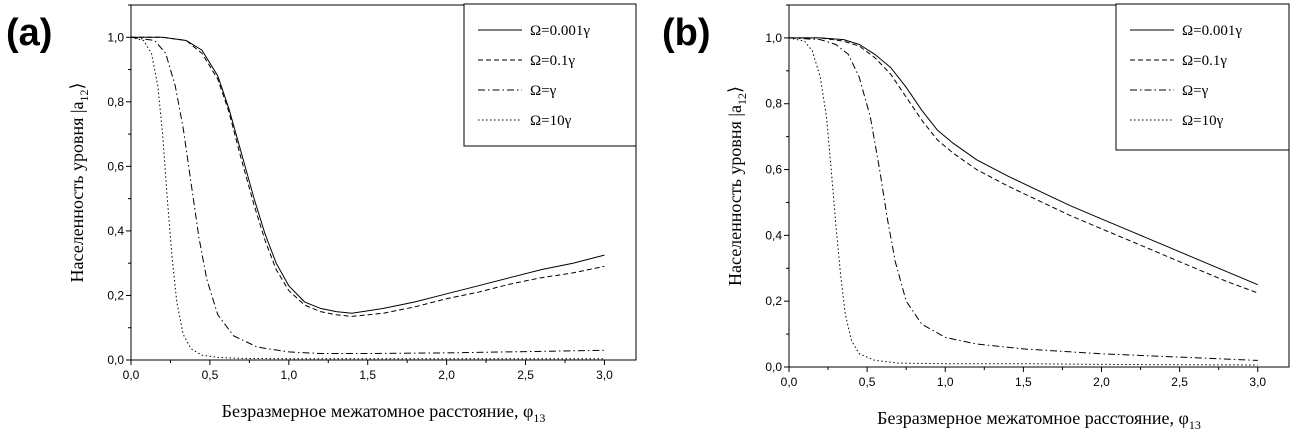 Image resolution: width=1303 pixels, height=439 pixels. Describe the element at coordinates (29, 33) in the screenshot. I see `panel-label: (a)` at that location.